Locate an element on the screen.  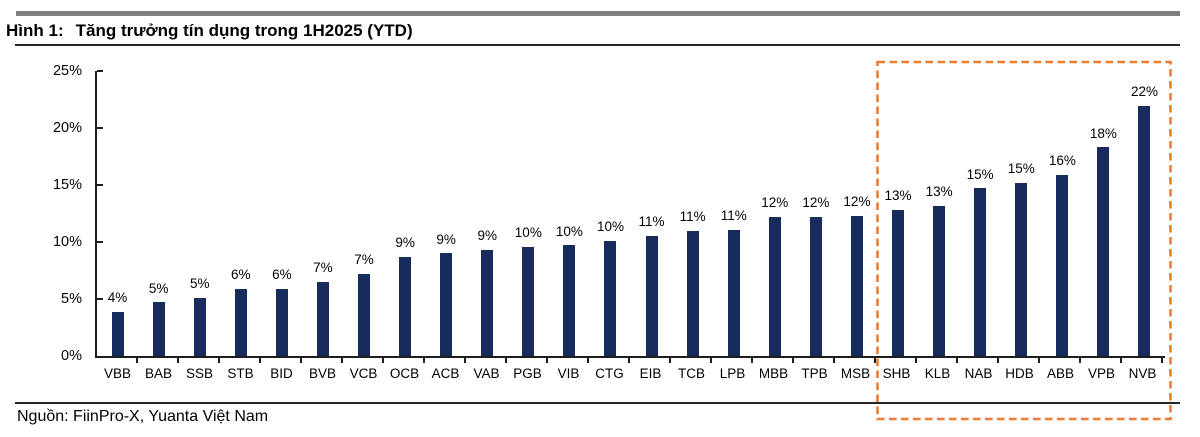
bar-column-msb: 12% is located at coordinates (856, 274).